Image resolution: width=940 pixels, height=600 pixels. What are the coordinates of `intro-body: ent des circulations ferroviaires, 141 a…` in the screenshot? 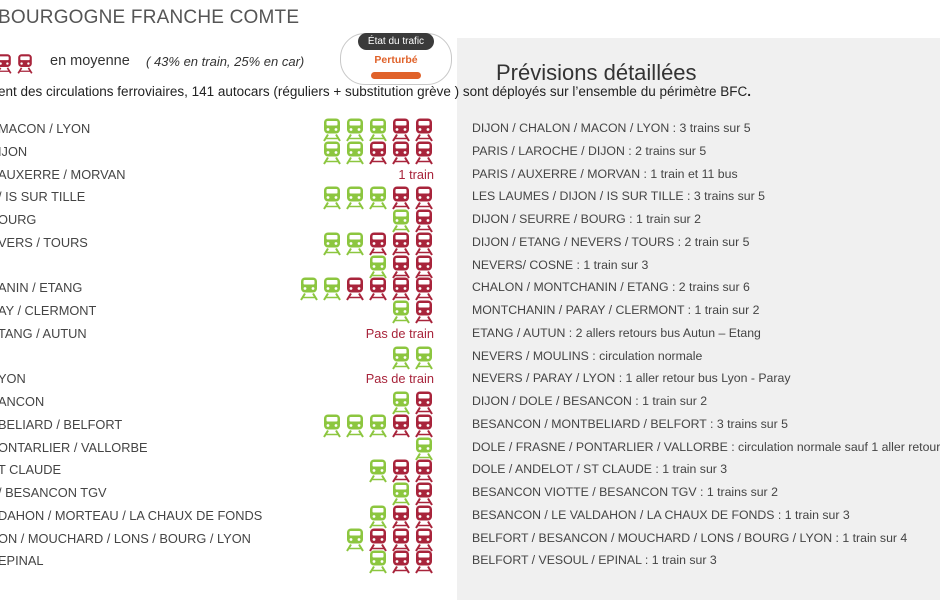 It's located at (374, 91).